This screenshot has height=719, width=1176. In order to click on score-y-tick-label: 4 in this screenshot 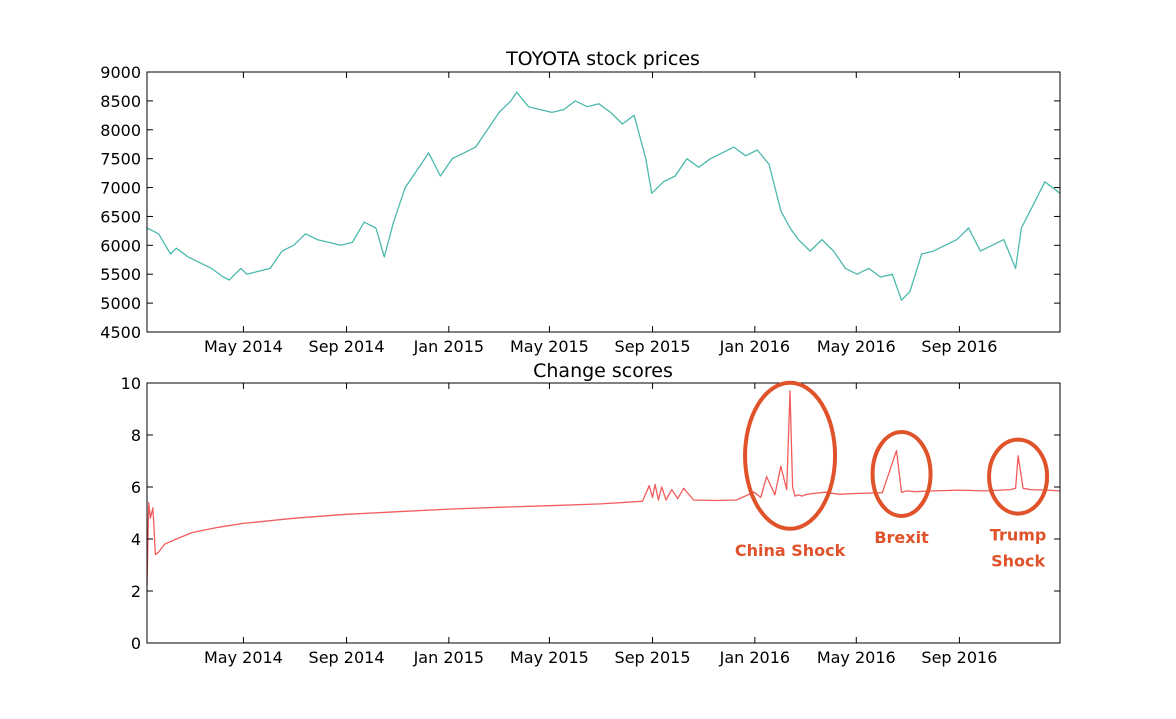, I will do `click(136, 539)`.